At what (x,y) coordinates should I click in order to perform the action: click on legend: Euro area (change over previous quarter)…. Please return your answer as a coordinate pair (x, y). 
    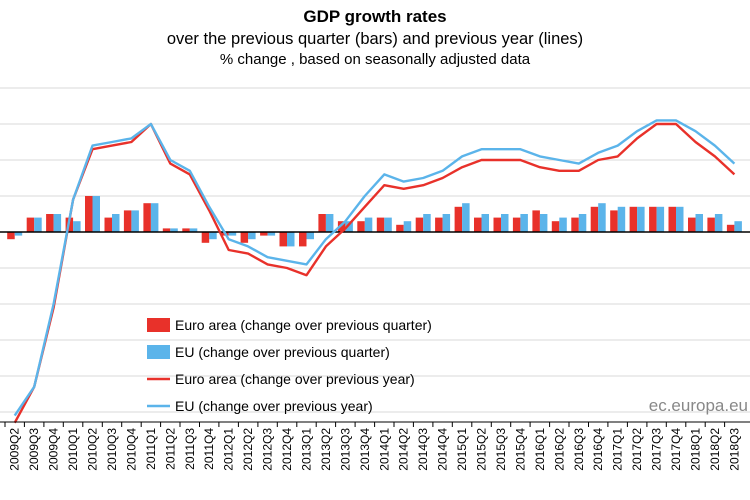
    Looking at the image, I should click on (289, 365).